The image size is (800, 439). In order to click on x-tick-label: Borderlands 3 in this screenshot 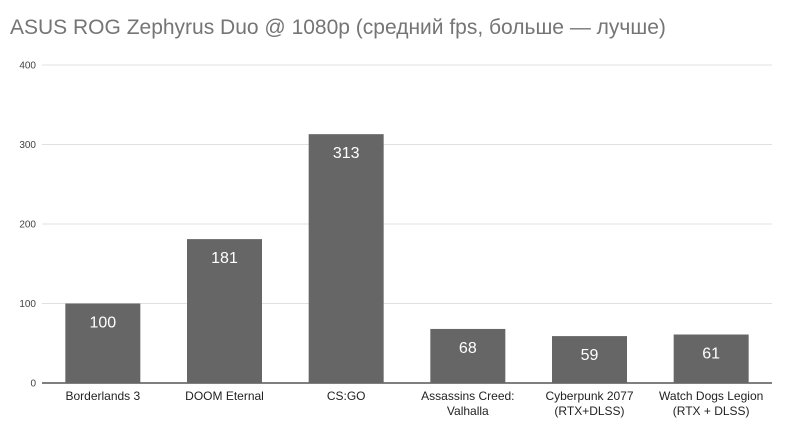, I will do `click(102, 396)`.